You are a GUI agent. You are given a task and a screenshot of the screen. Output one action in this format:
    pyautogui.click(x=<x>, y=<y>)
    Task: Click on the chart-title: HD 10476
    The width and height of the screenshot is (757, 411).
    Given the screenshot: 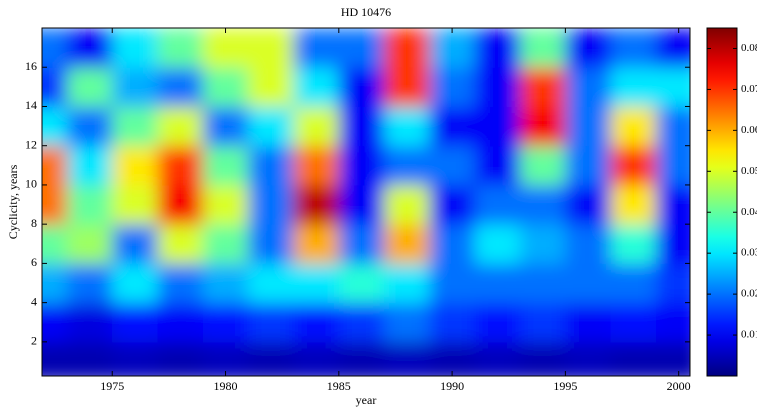 What is the action you would take?
    pyautogui.click(x=366, y=12)
    